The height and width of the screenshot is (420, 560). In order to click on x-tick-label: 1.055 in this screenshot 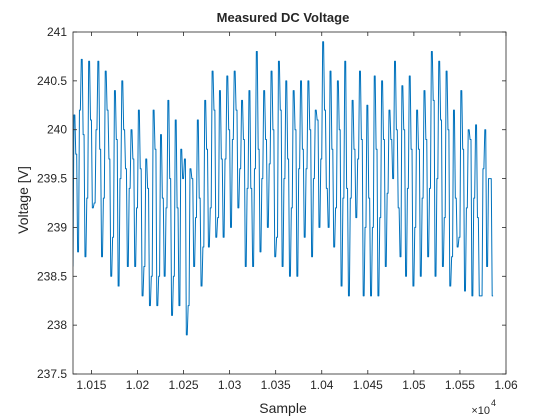, I will do `click(460, 385)`.